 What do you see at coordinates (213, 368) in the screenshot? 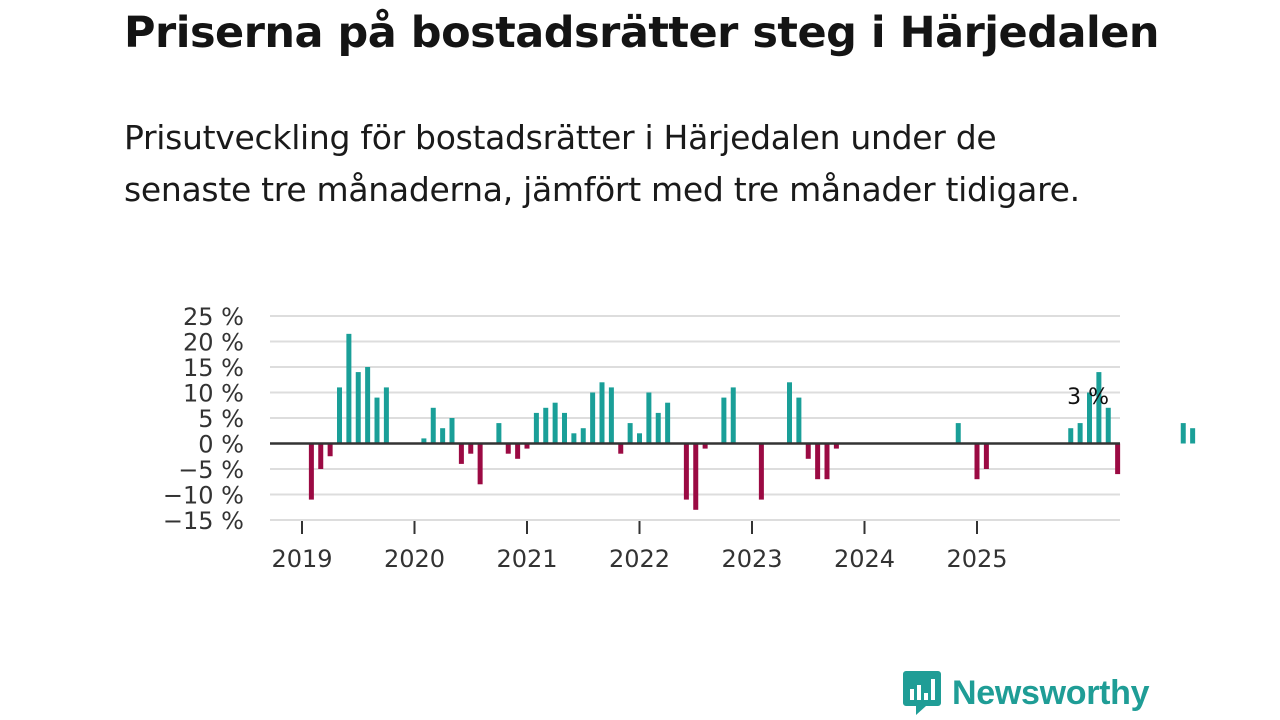
I see `y-tick-label: 15 %` at bounding box center [213, 368].